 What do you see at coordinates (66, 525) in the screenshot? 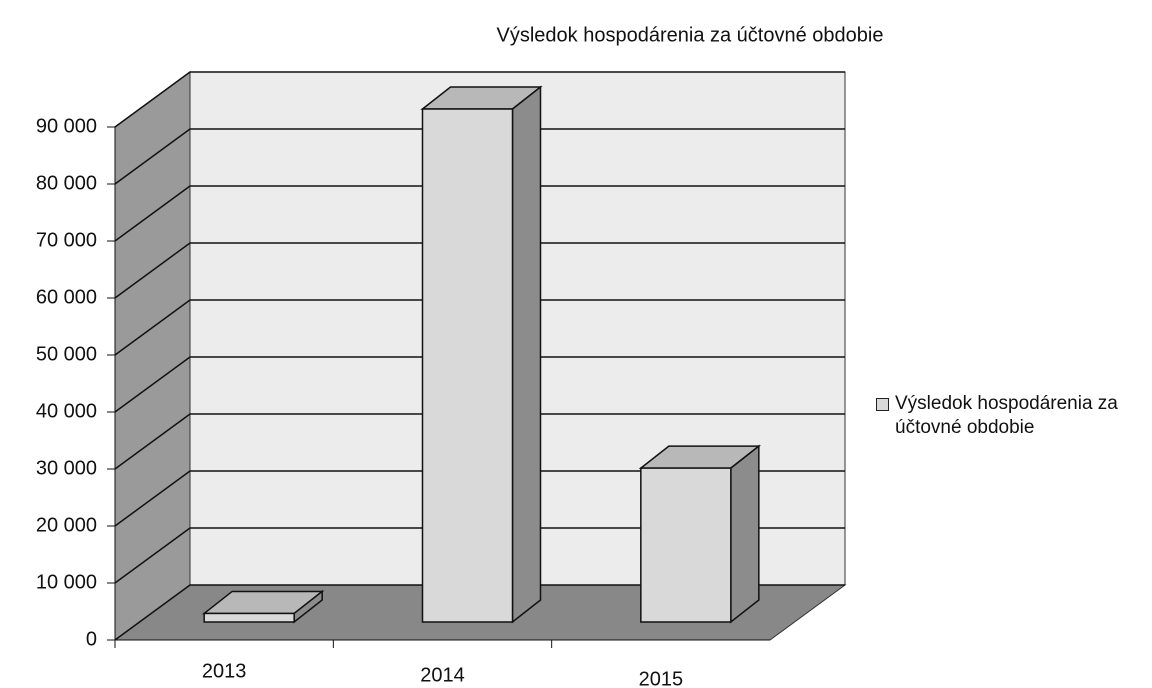
I see `y-tick-label: 20 000` at bounding box center [66, 525].